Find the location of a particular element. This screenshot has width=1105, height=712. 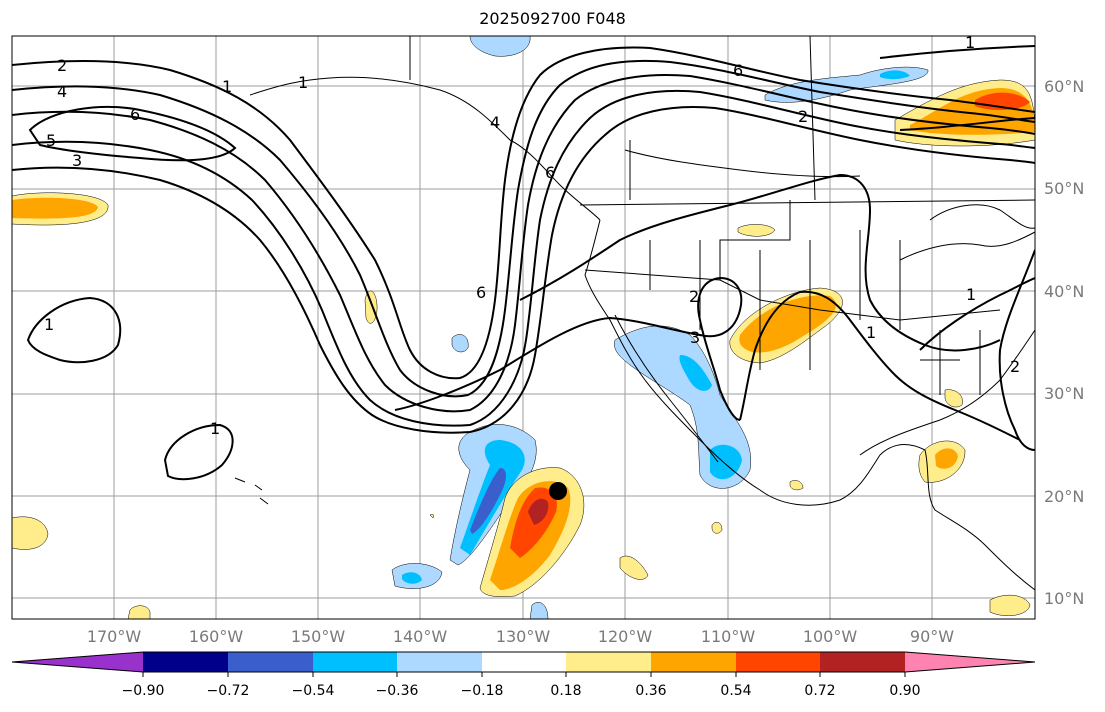

map-title: 2025092700 F048 is located at coordinates (552, 18).